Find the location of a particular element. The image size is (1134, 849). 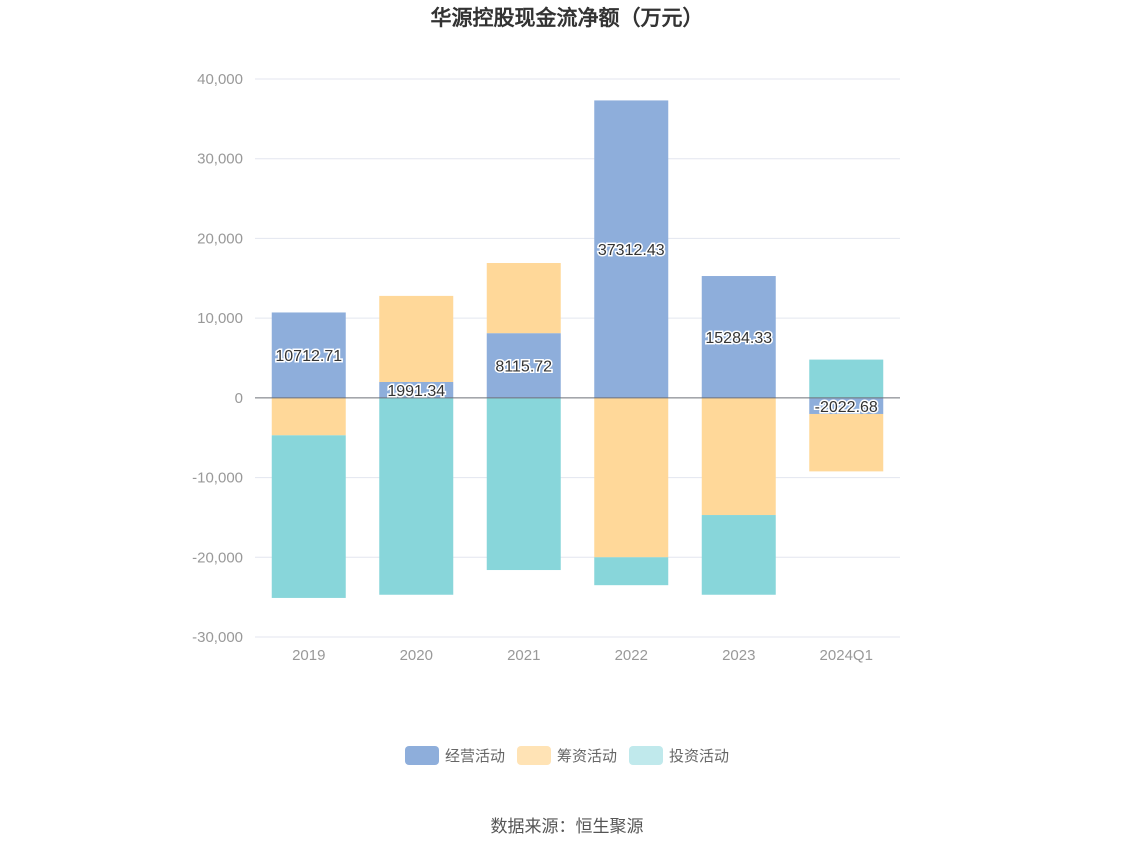

y-tick-label: 0 is located at coordinates (239, 398).